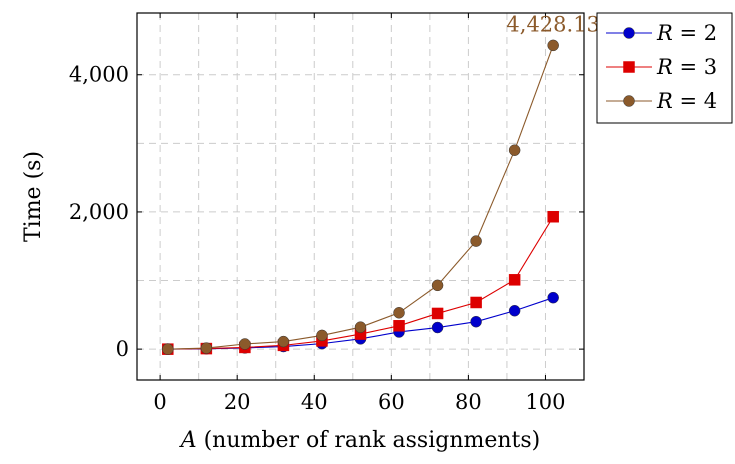  I want to click on y-axis-label: Time (s), so click(33, 196).